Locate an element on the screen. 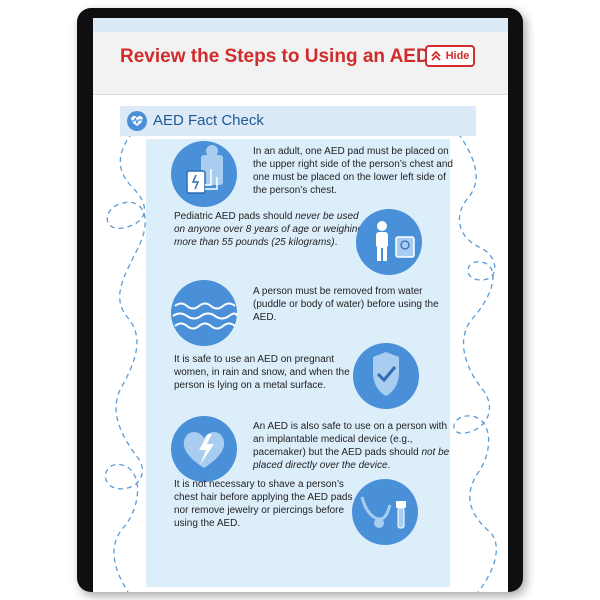 The height and width of the screenshot is (600, 600). section-title: AED Fact Check is located at coordinates (208, 120).